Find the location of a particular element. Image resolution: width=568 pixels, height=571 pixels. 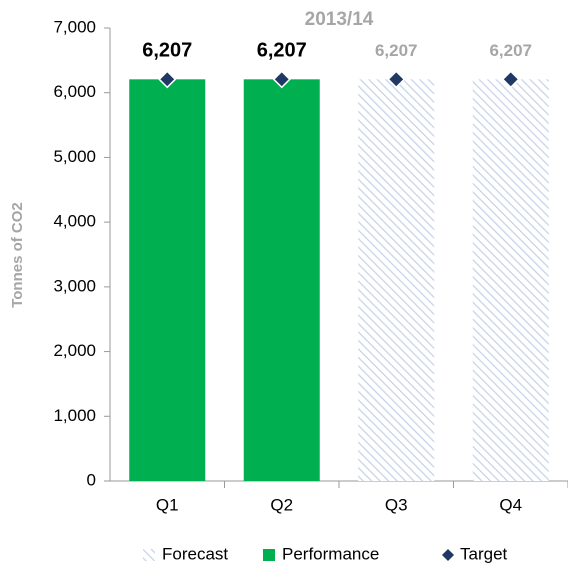

y-tick-label: 2,000 is located at coordinates (74, 350).